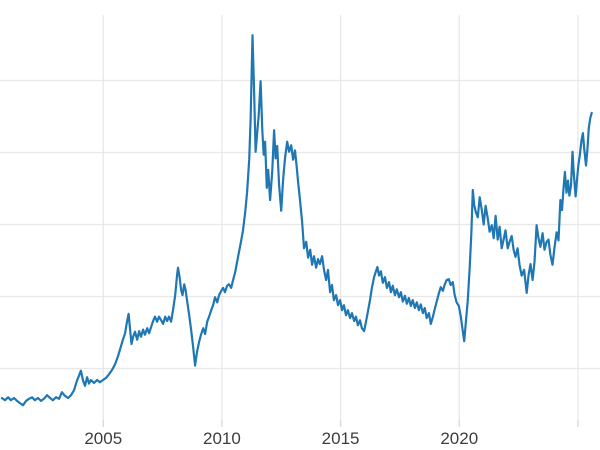 Image resolution: width=600 pixels, height=450 pixels. Describe the element at coordinates (341, 438) in the screenshot. I see `x-tick-label: 2015` at that location.